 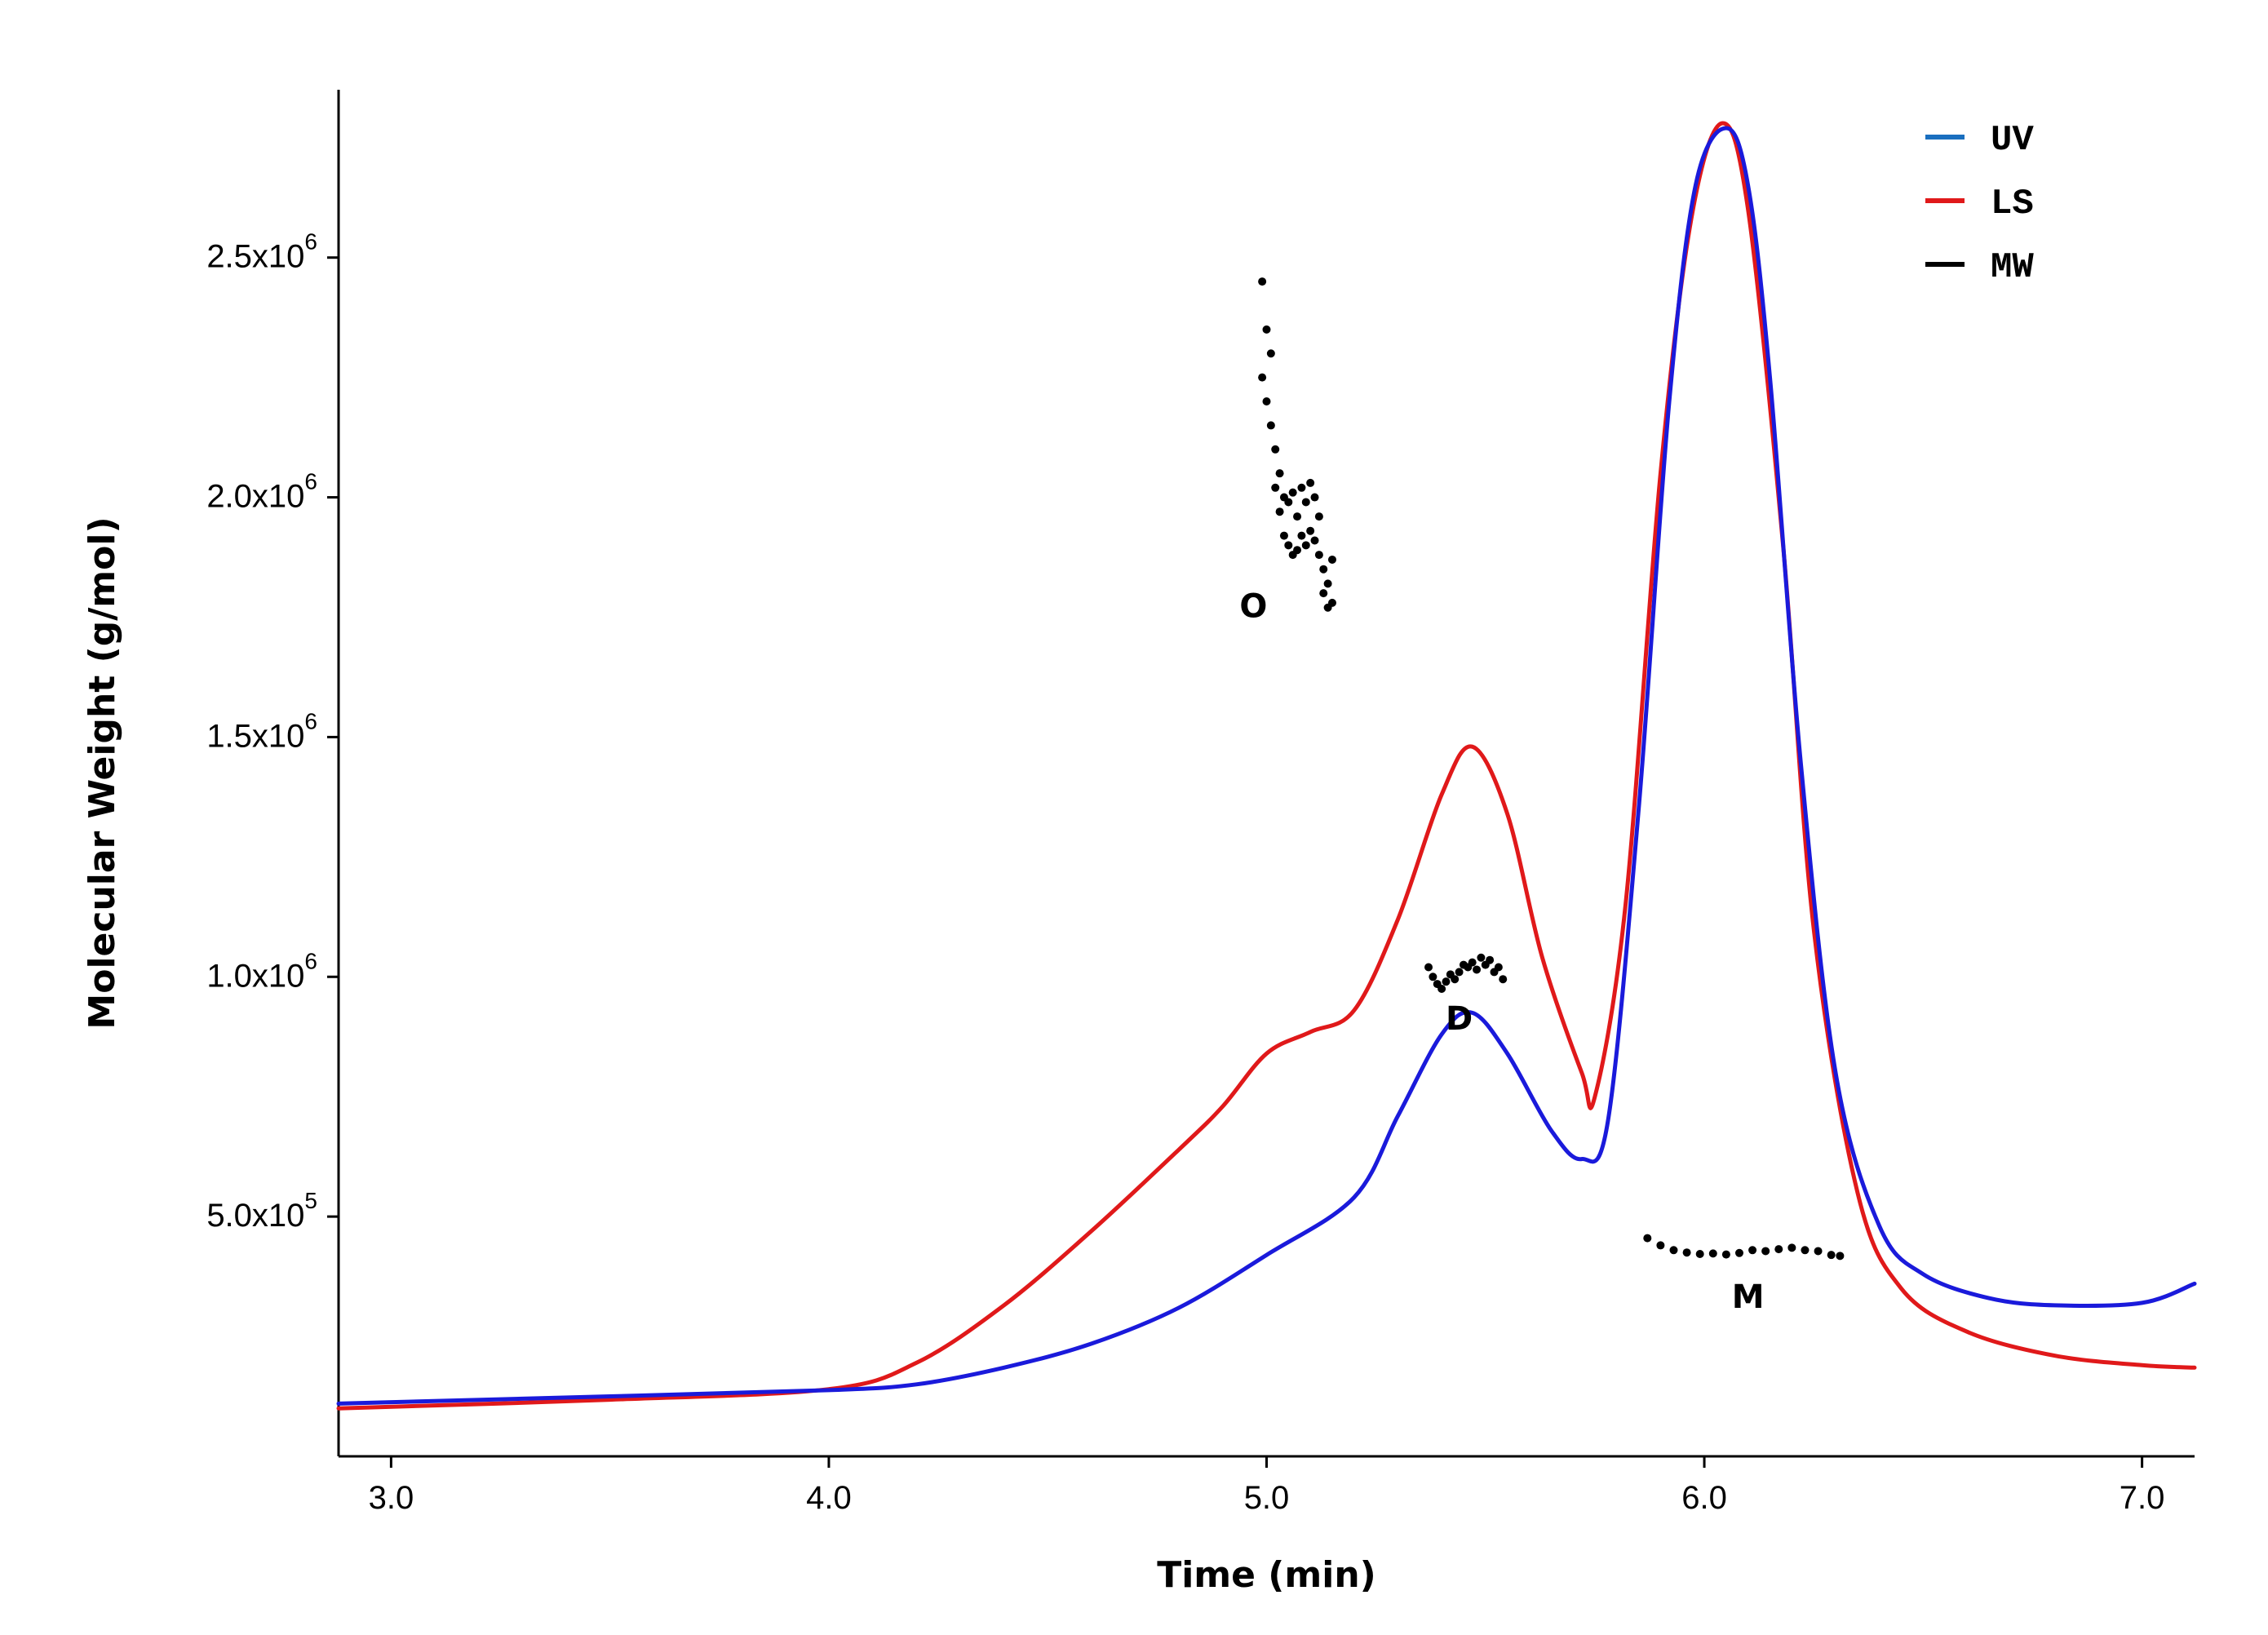 I want to click on y-tick-label: 1.5x10⁶, so click(x=261, y=731).